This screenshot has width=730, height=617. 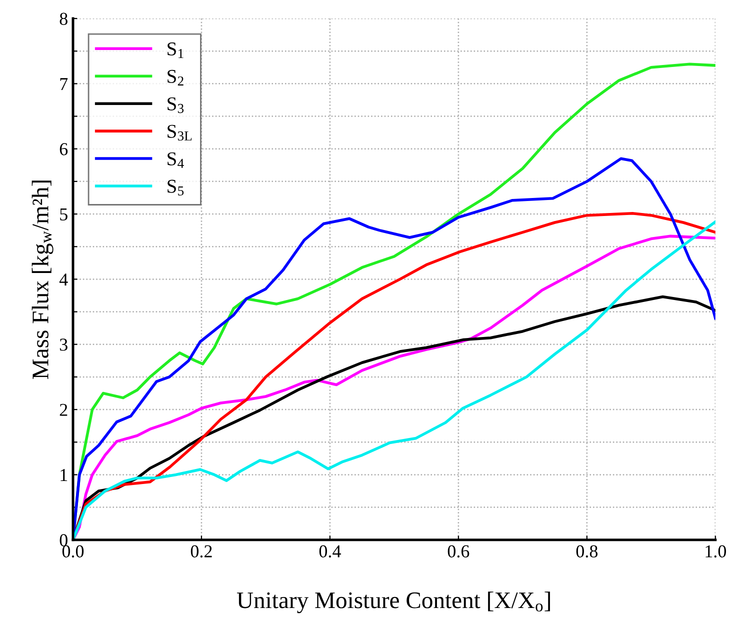 What do you see at coordinates (64, 344) in the screenshot?
I see `y-tick-label: 3` at bounding box center [64, 344].